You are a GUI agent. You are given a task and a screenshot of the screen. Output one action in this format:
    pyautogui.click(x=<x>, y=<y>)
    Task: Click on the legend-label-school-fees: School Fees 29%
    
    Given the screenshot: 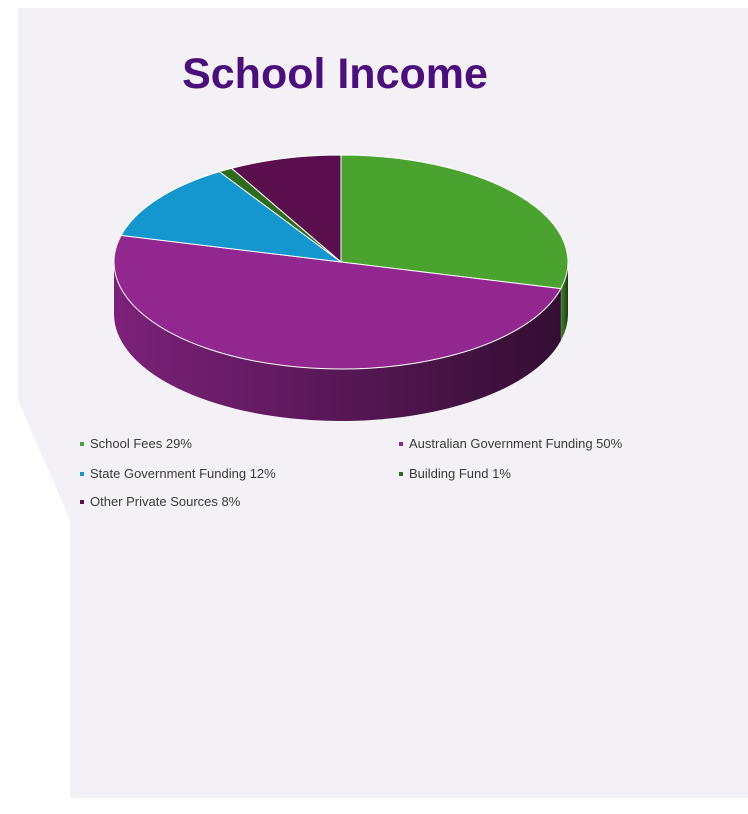 What is the action you would take?
    pyautogui.click(x=141, y=443)
    